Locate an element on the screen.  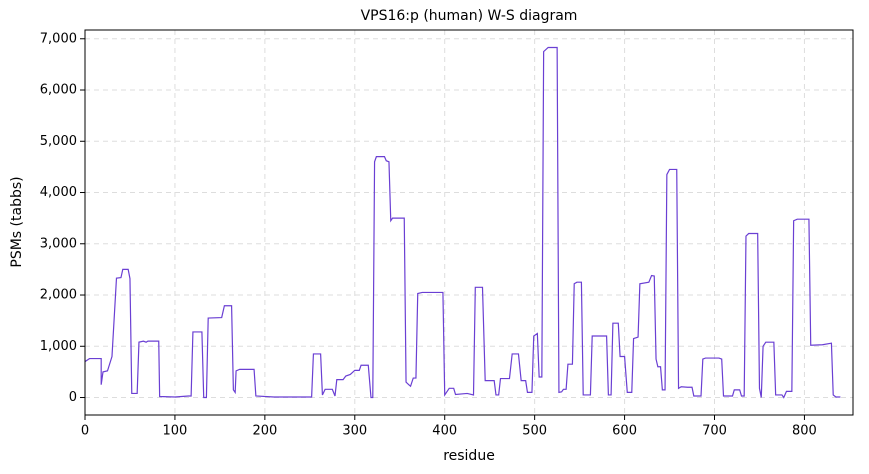
y-tick-label: 4,000 is located at coordinates (58, 192).